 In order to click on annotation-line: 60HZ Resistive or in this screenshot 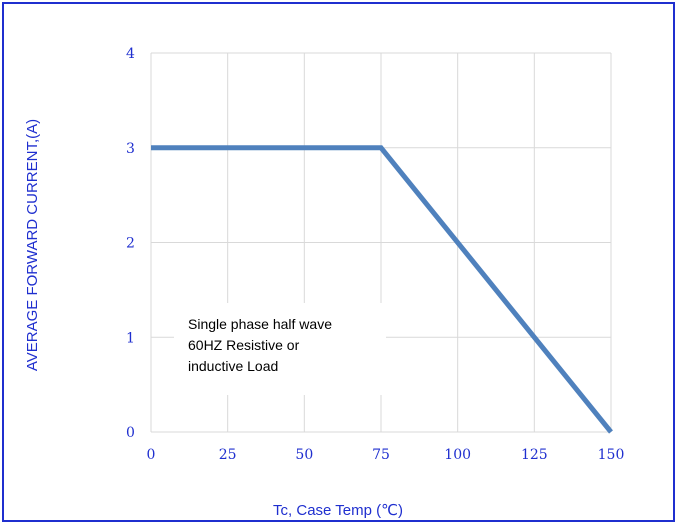, I will do `click(244, 345)`.